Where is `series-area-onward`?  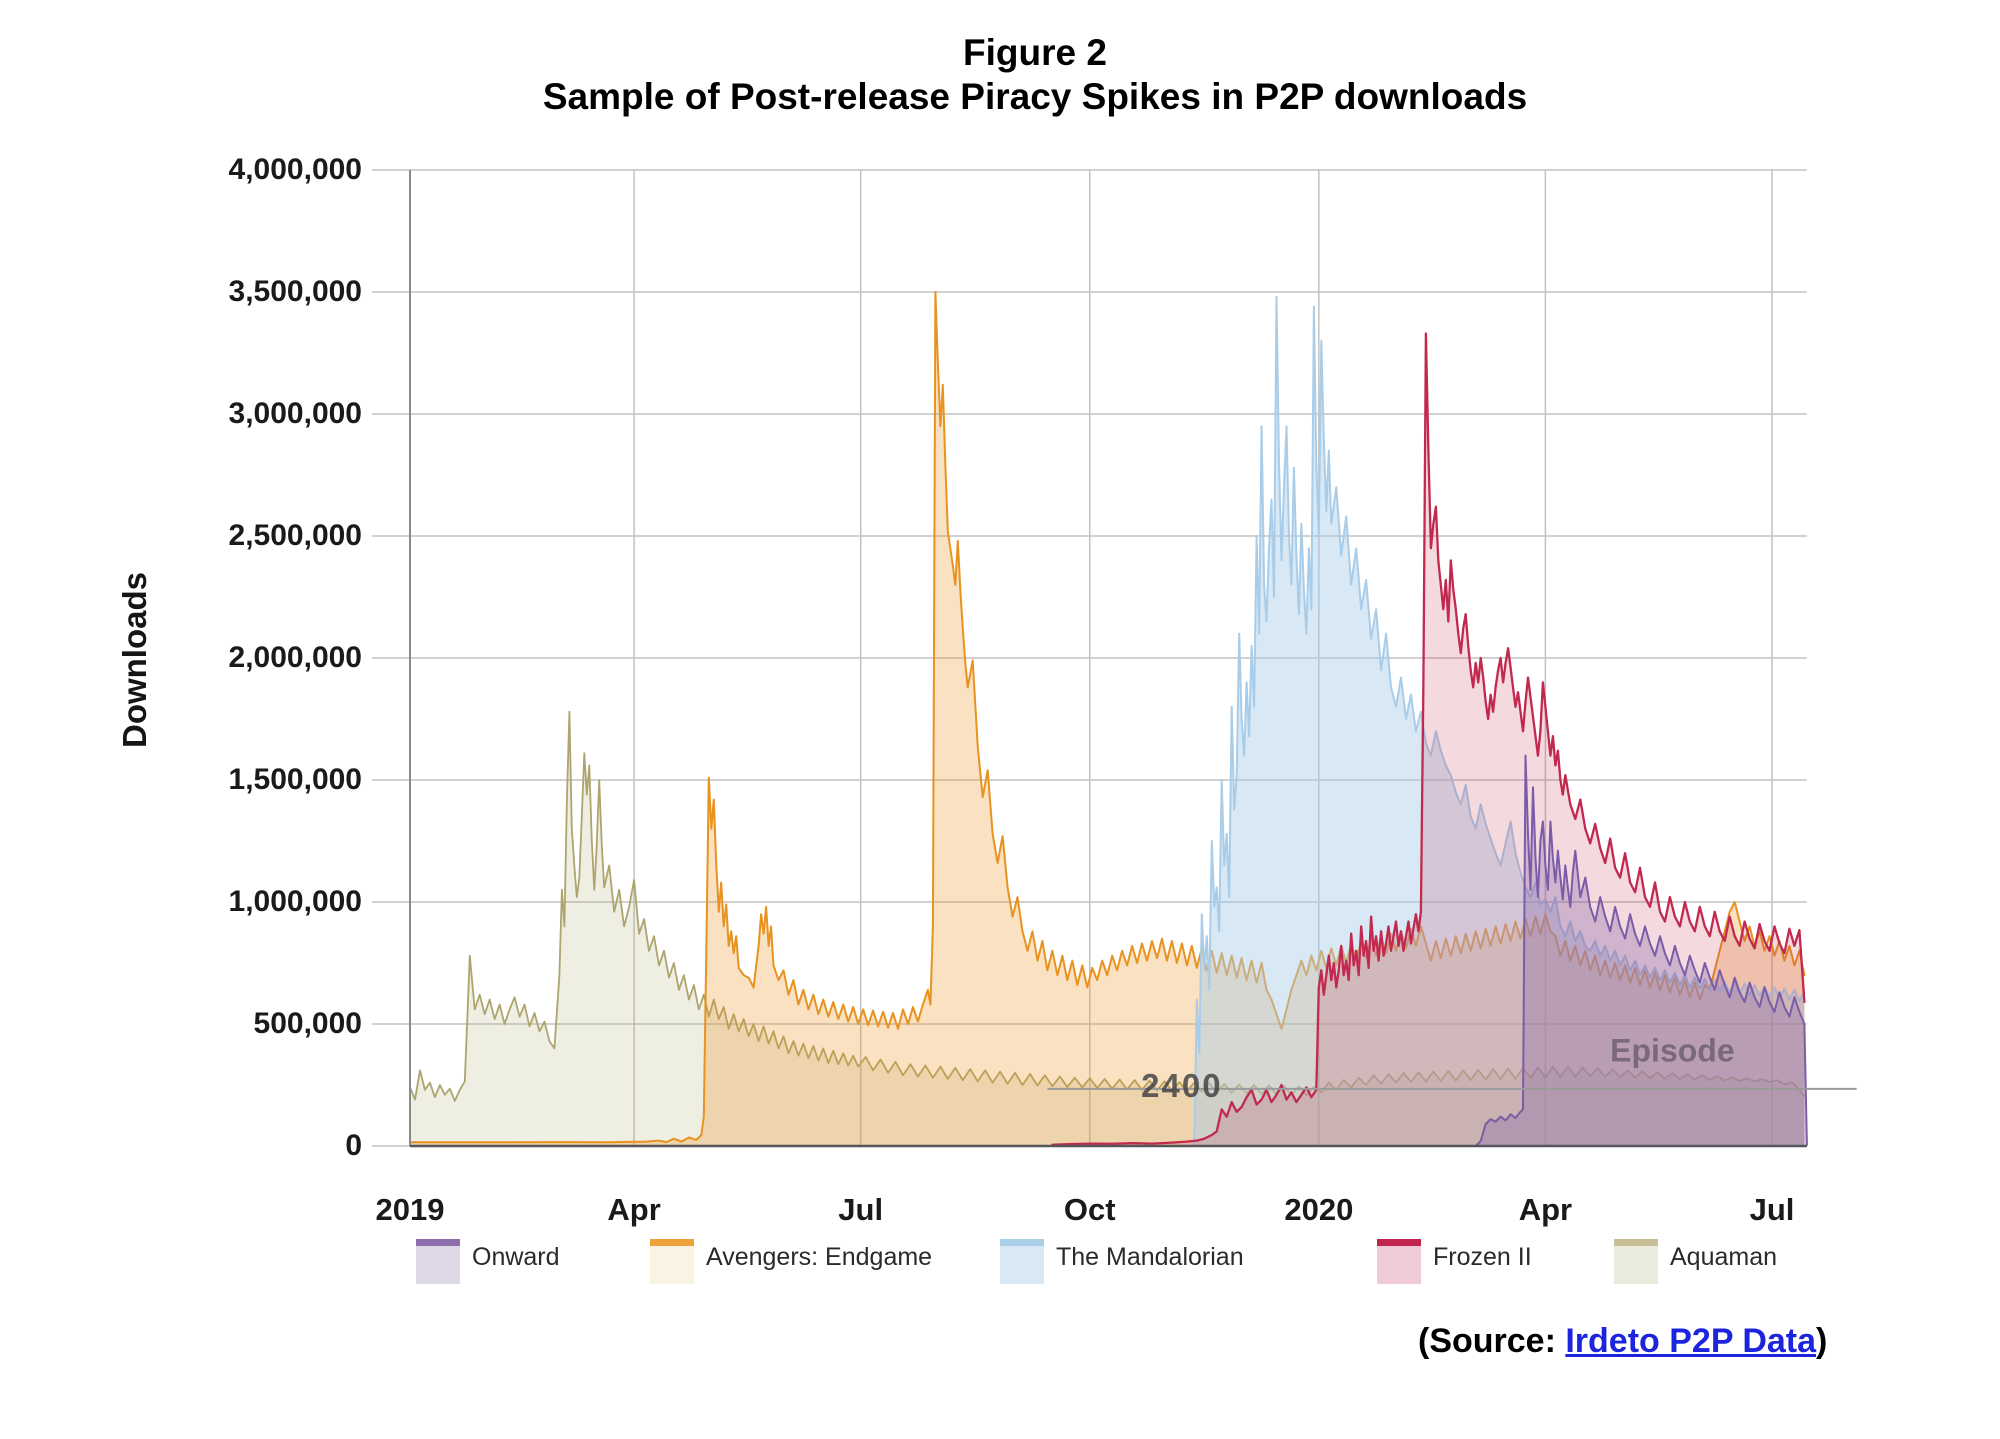
series-area-onward is located at coordinates (1641, 950).